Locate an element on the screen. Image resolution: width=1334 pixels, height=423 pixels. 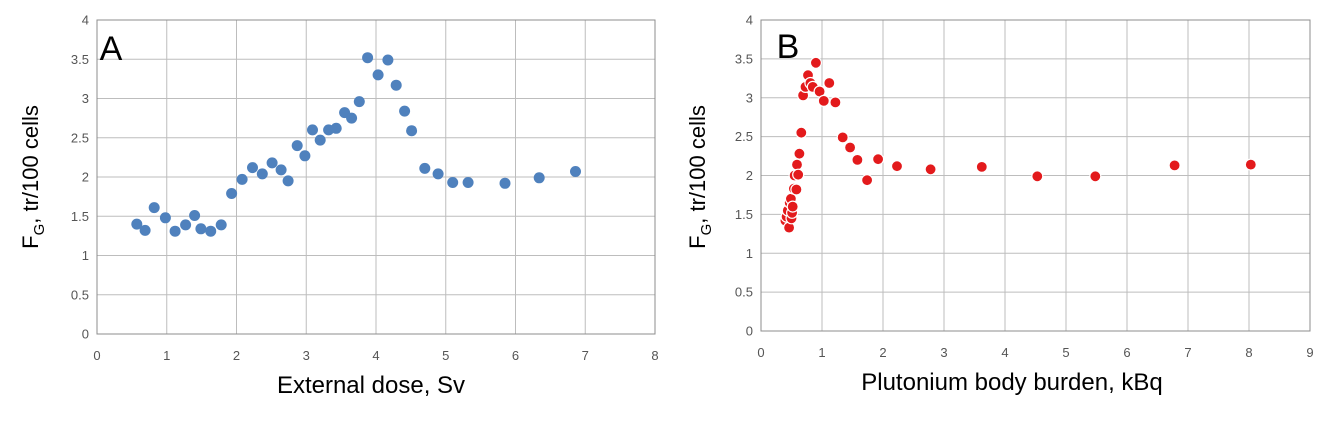
y-axis-title-b: FG, tr/100 cells is located at coordinates (700, 177).